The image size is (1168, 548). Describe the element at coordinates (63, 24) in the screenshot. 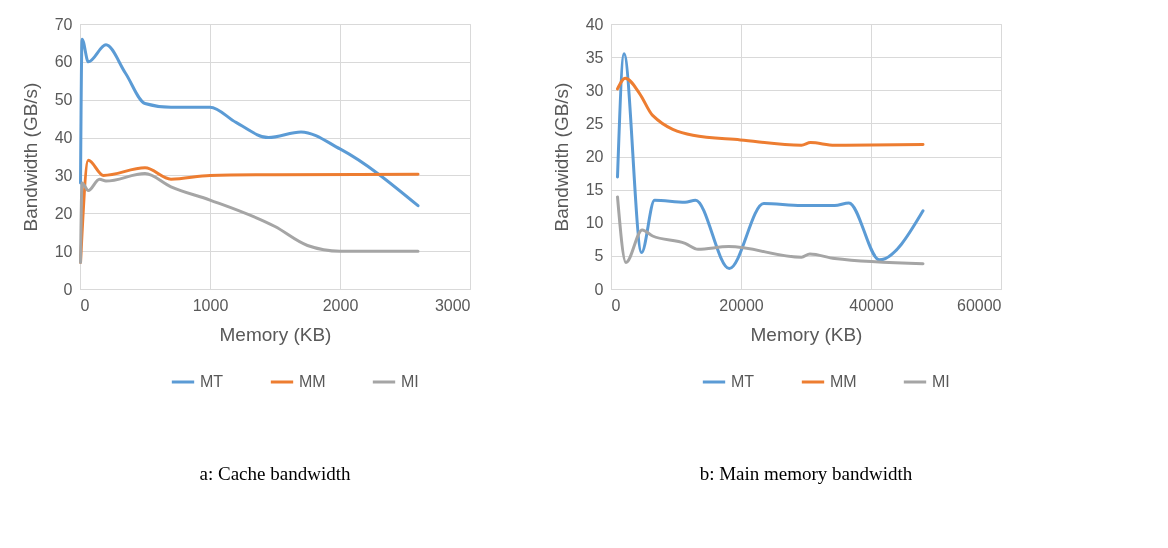

I see `y-tick-label: 70` at that location.